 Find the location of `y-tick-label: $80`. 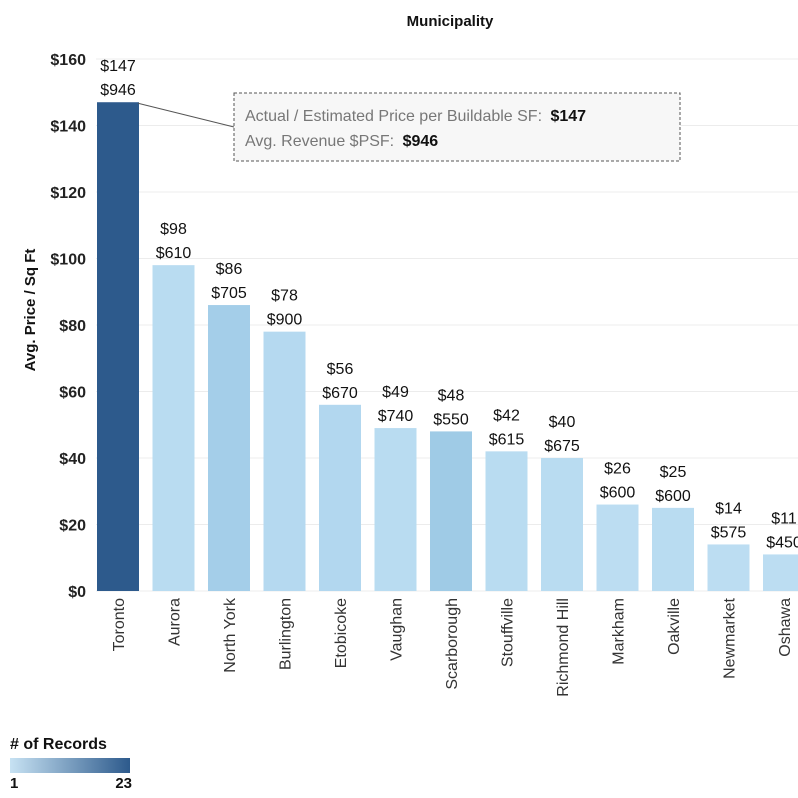

y-tick-label: $80 is located at coordinates (72, 326).